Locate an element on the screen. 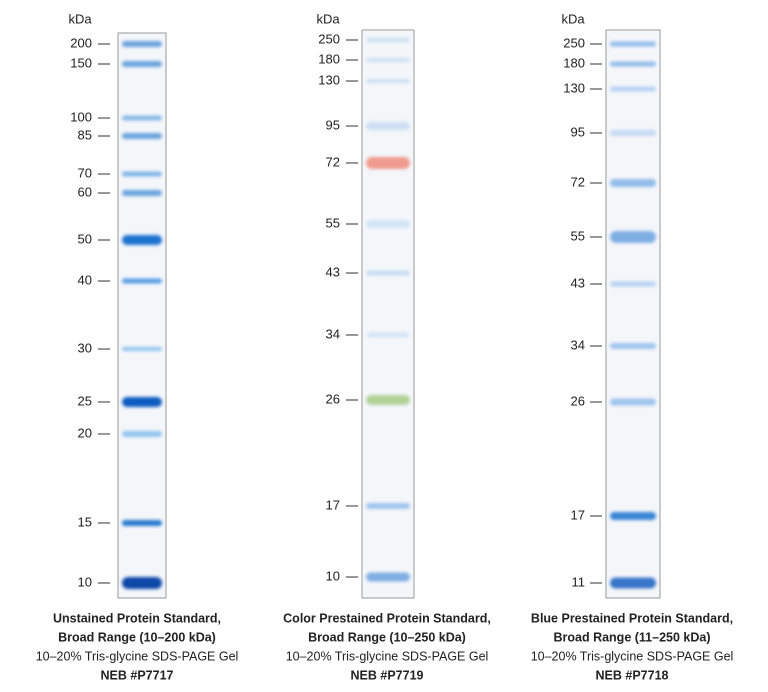 The width and height of the screenshot is (768, 692). marker-label: 60 is located at coordinates (85, 191).